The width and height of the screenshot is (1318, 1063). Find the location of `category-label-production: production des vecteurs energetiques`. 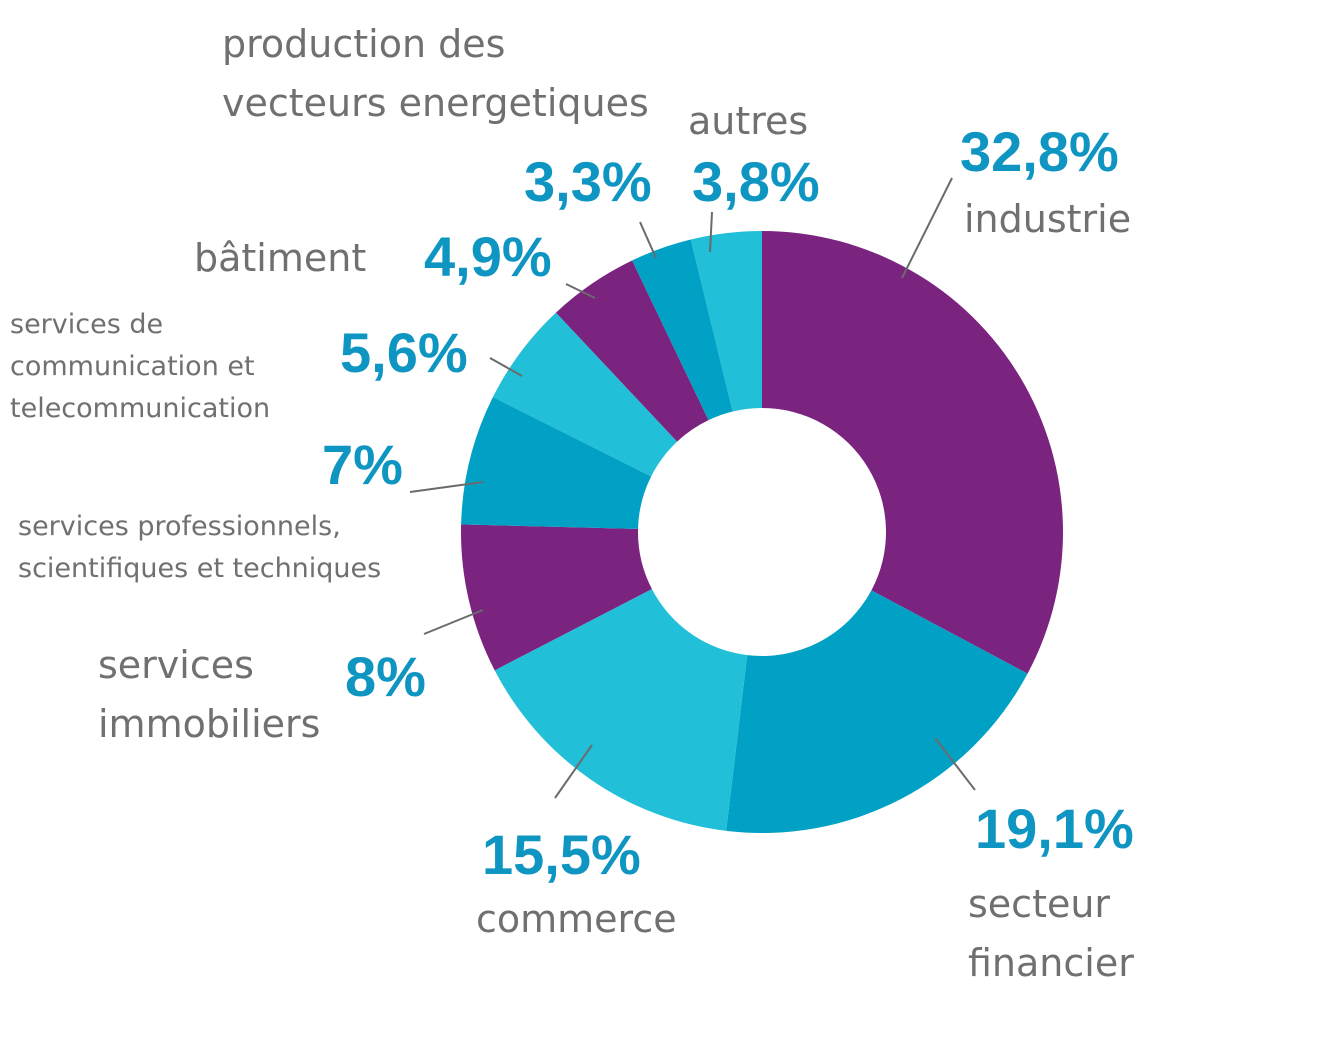

category-label-production: production des vecteurs energetiques is located at coordinates (435, 74).